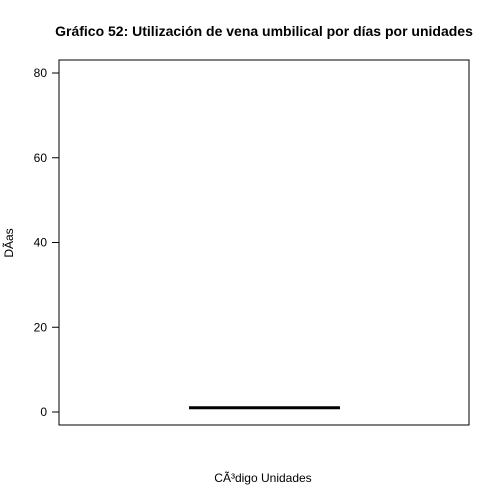  Describe the element at coordinates (41, 327) in the screenshot. I see `y-tick-label: 20` at that location.